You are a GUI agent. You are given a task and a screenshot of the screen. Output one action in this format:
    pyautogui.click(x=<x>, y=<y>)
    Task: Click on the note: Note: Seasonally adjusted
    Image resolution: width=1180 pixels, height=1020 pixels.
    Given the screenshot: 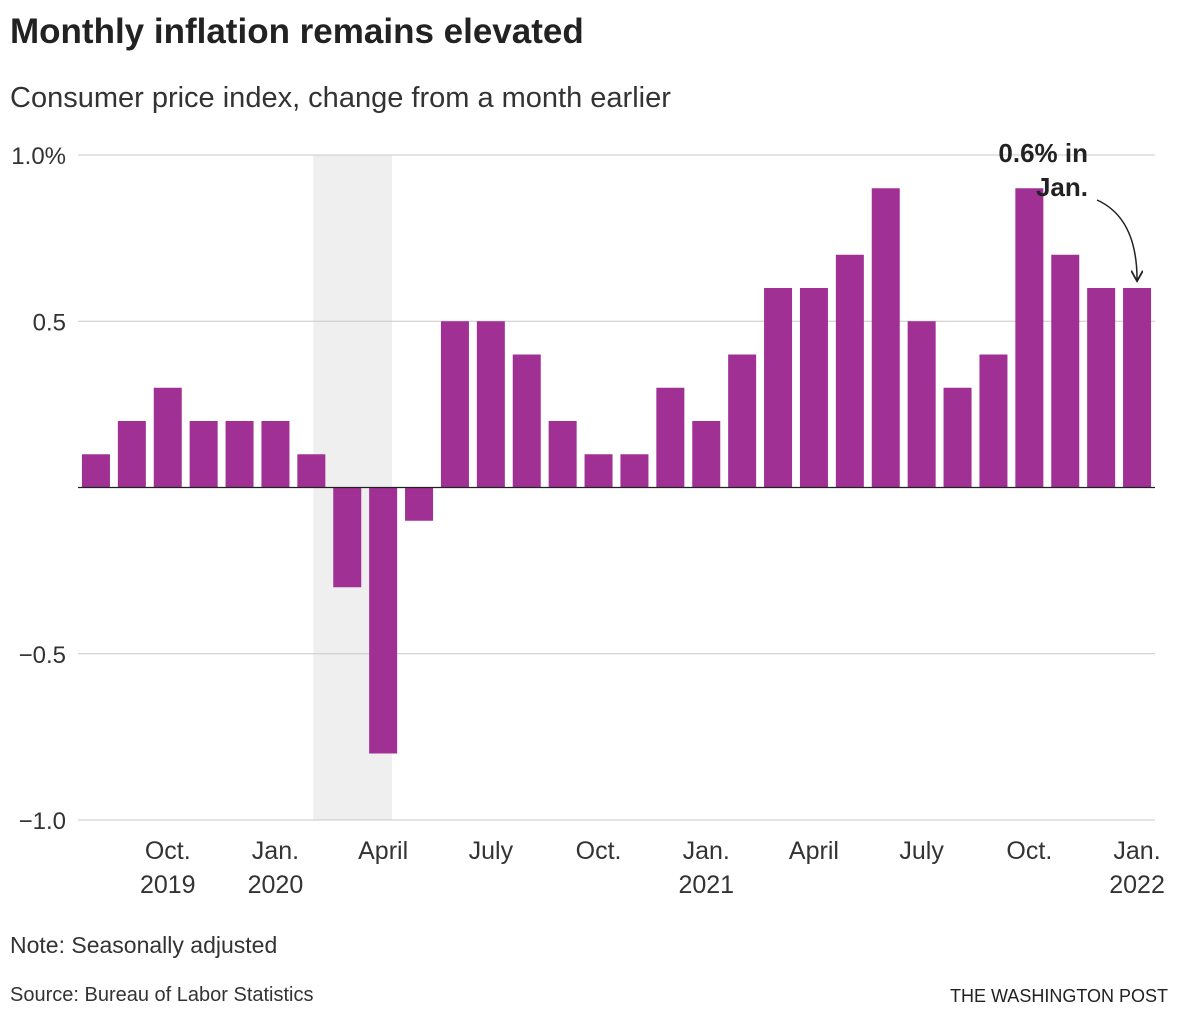 What is the action you would take?
    pyautogui.click(x=144, y=945)
    